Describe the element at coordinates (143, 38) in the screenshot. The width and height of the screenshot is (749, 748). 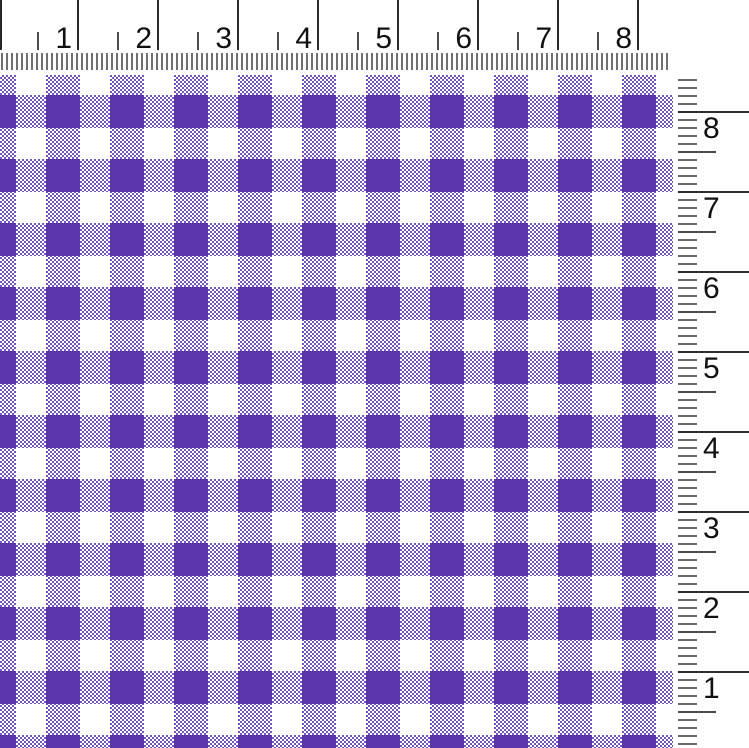
I see `top-ruler-label: 2` at that location.